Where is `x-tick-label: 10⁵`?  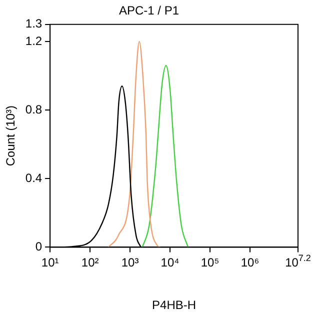 x-tick-label: 10⁵ is located at coordinates (210, 263).